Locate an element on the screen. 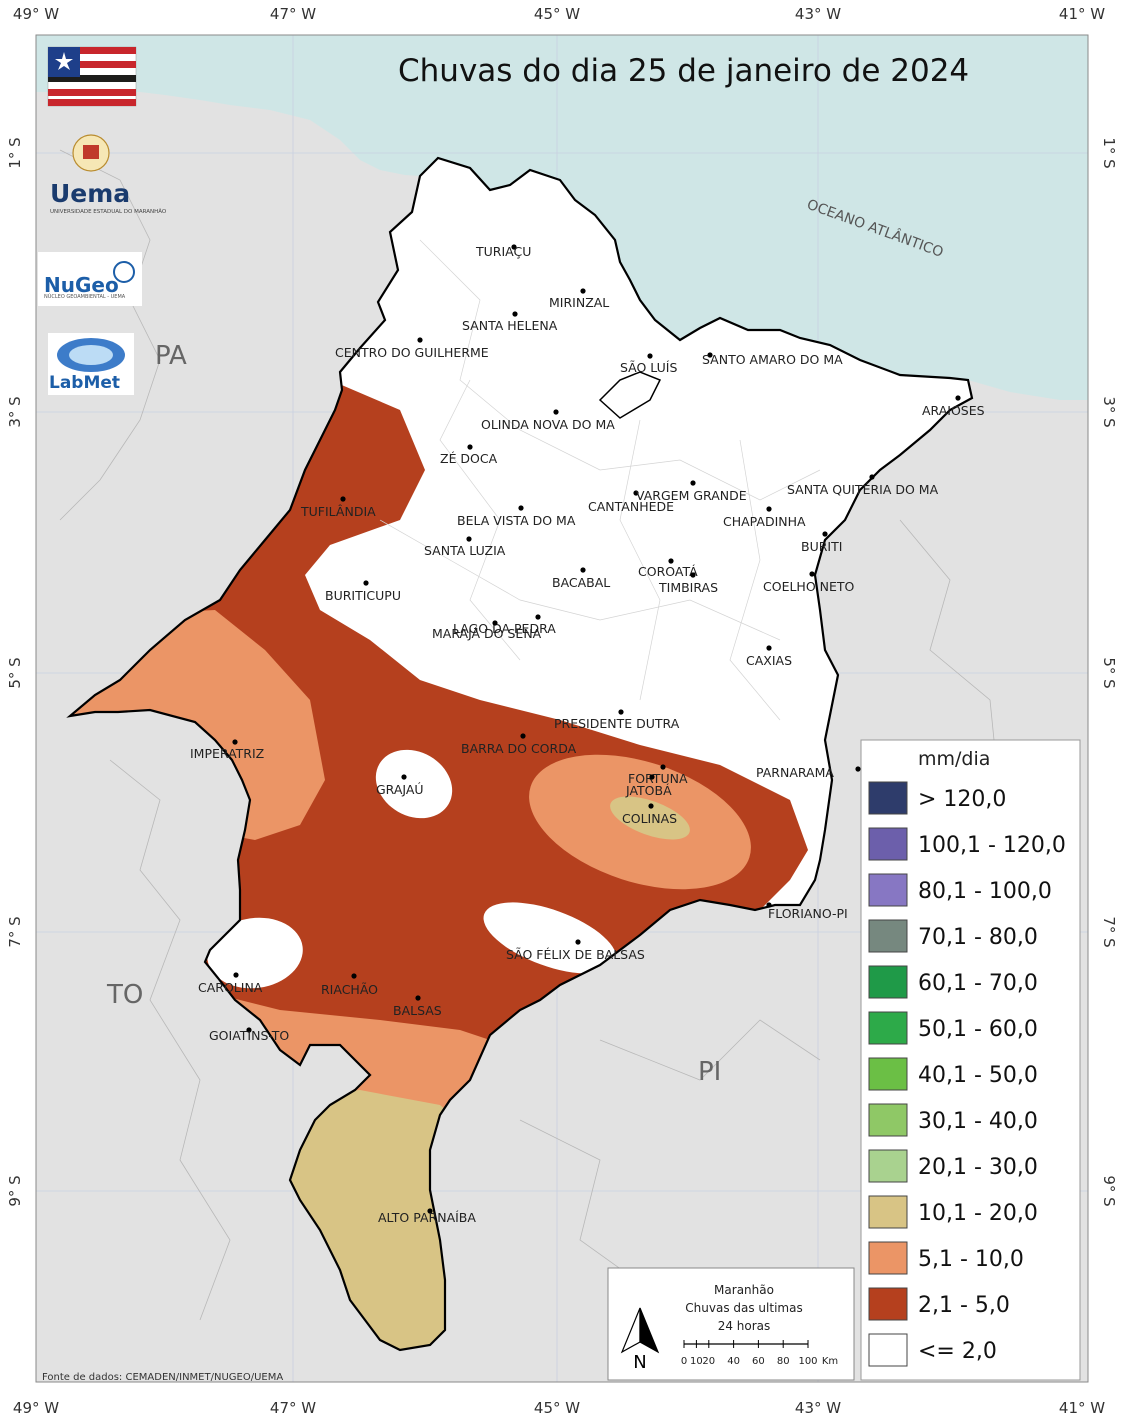  lon-label-bottom: 49° W is located at coordinates (36, 1408).